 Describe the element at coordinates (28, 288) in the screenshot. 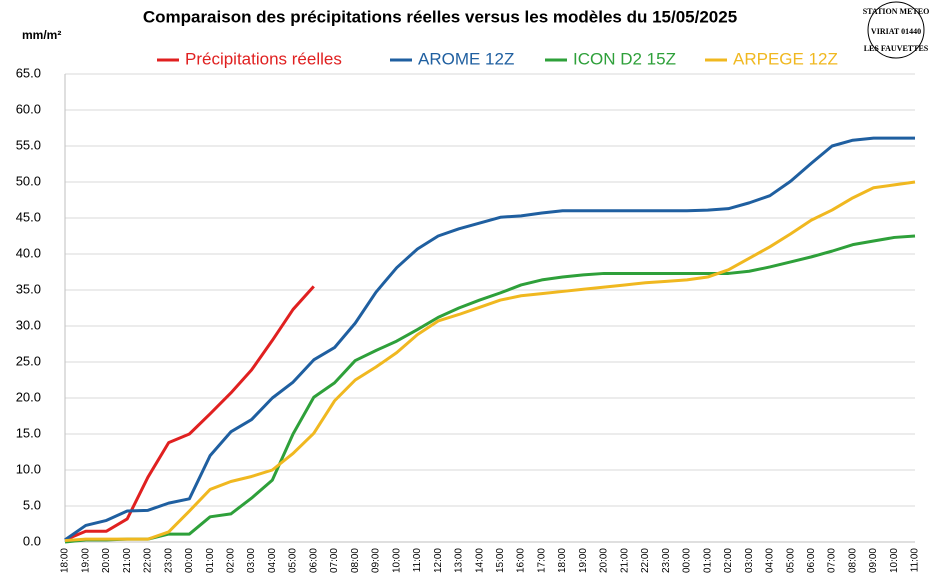

I see `y-tick-label: 35.0` at that location.